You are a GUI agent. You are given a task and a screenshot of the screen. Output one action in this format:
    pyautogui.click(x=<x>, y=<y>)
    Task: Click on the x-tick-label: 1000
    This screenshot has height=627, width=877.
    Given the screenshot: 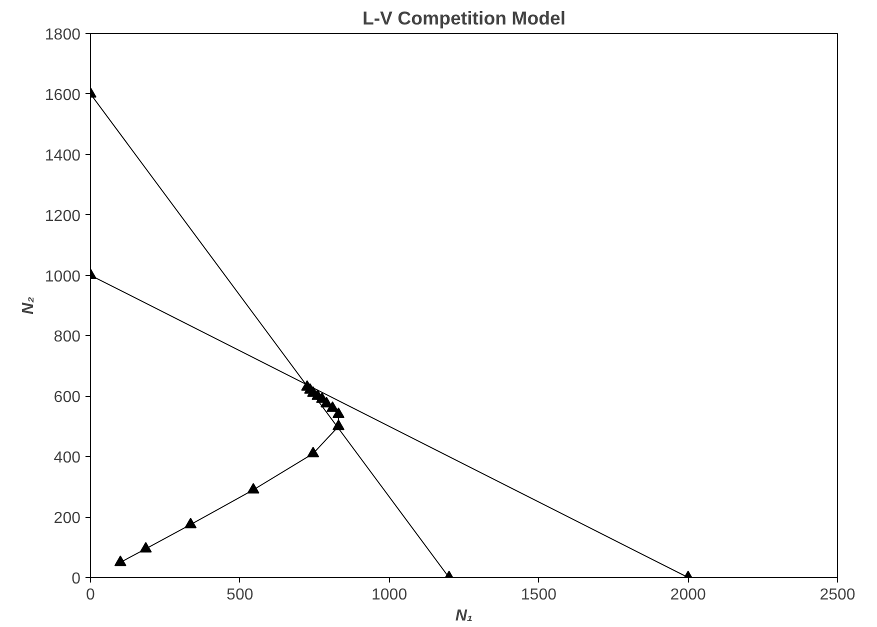 What is the action you would take?
    pyautogui.click(x=390, y=595)
    